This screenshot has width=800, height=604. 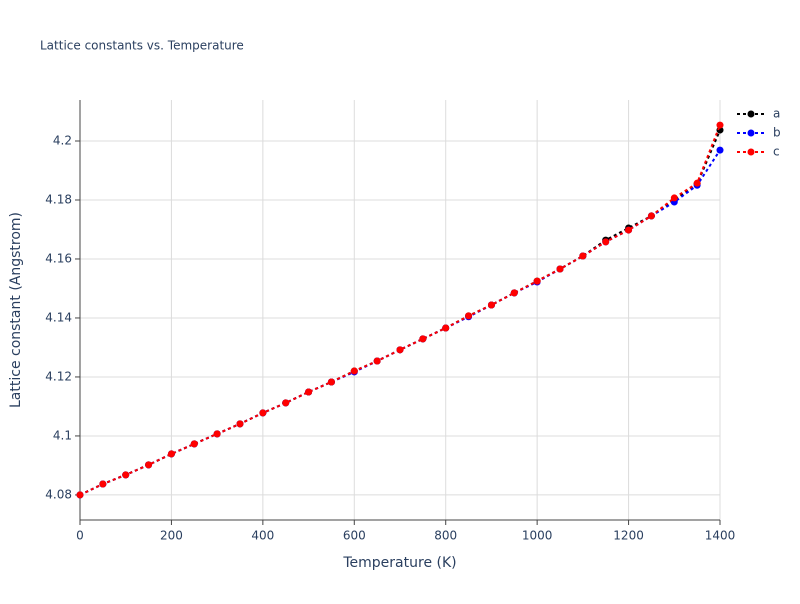 I want to click on y-tick-label: 4.1, so click(x=62, y=435).